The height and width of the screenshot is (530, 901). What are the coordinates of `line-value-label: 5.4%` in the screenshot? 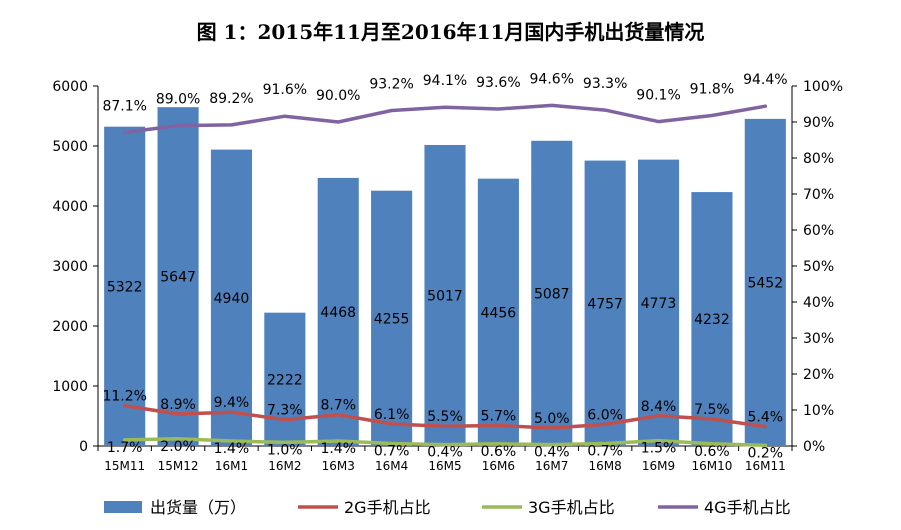 It's located at (766, 418).